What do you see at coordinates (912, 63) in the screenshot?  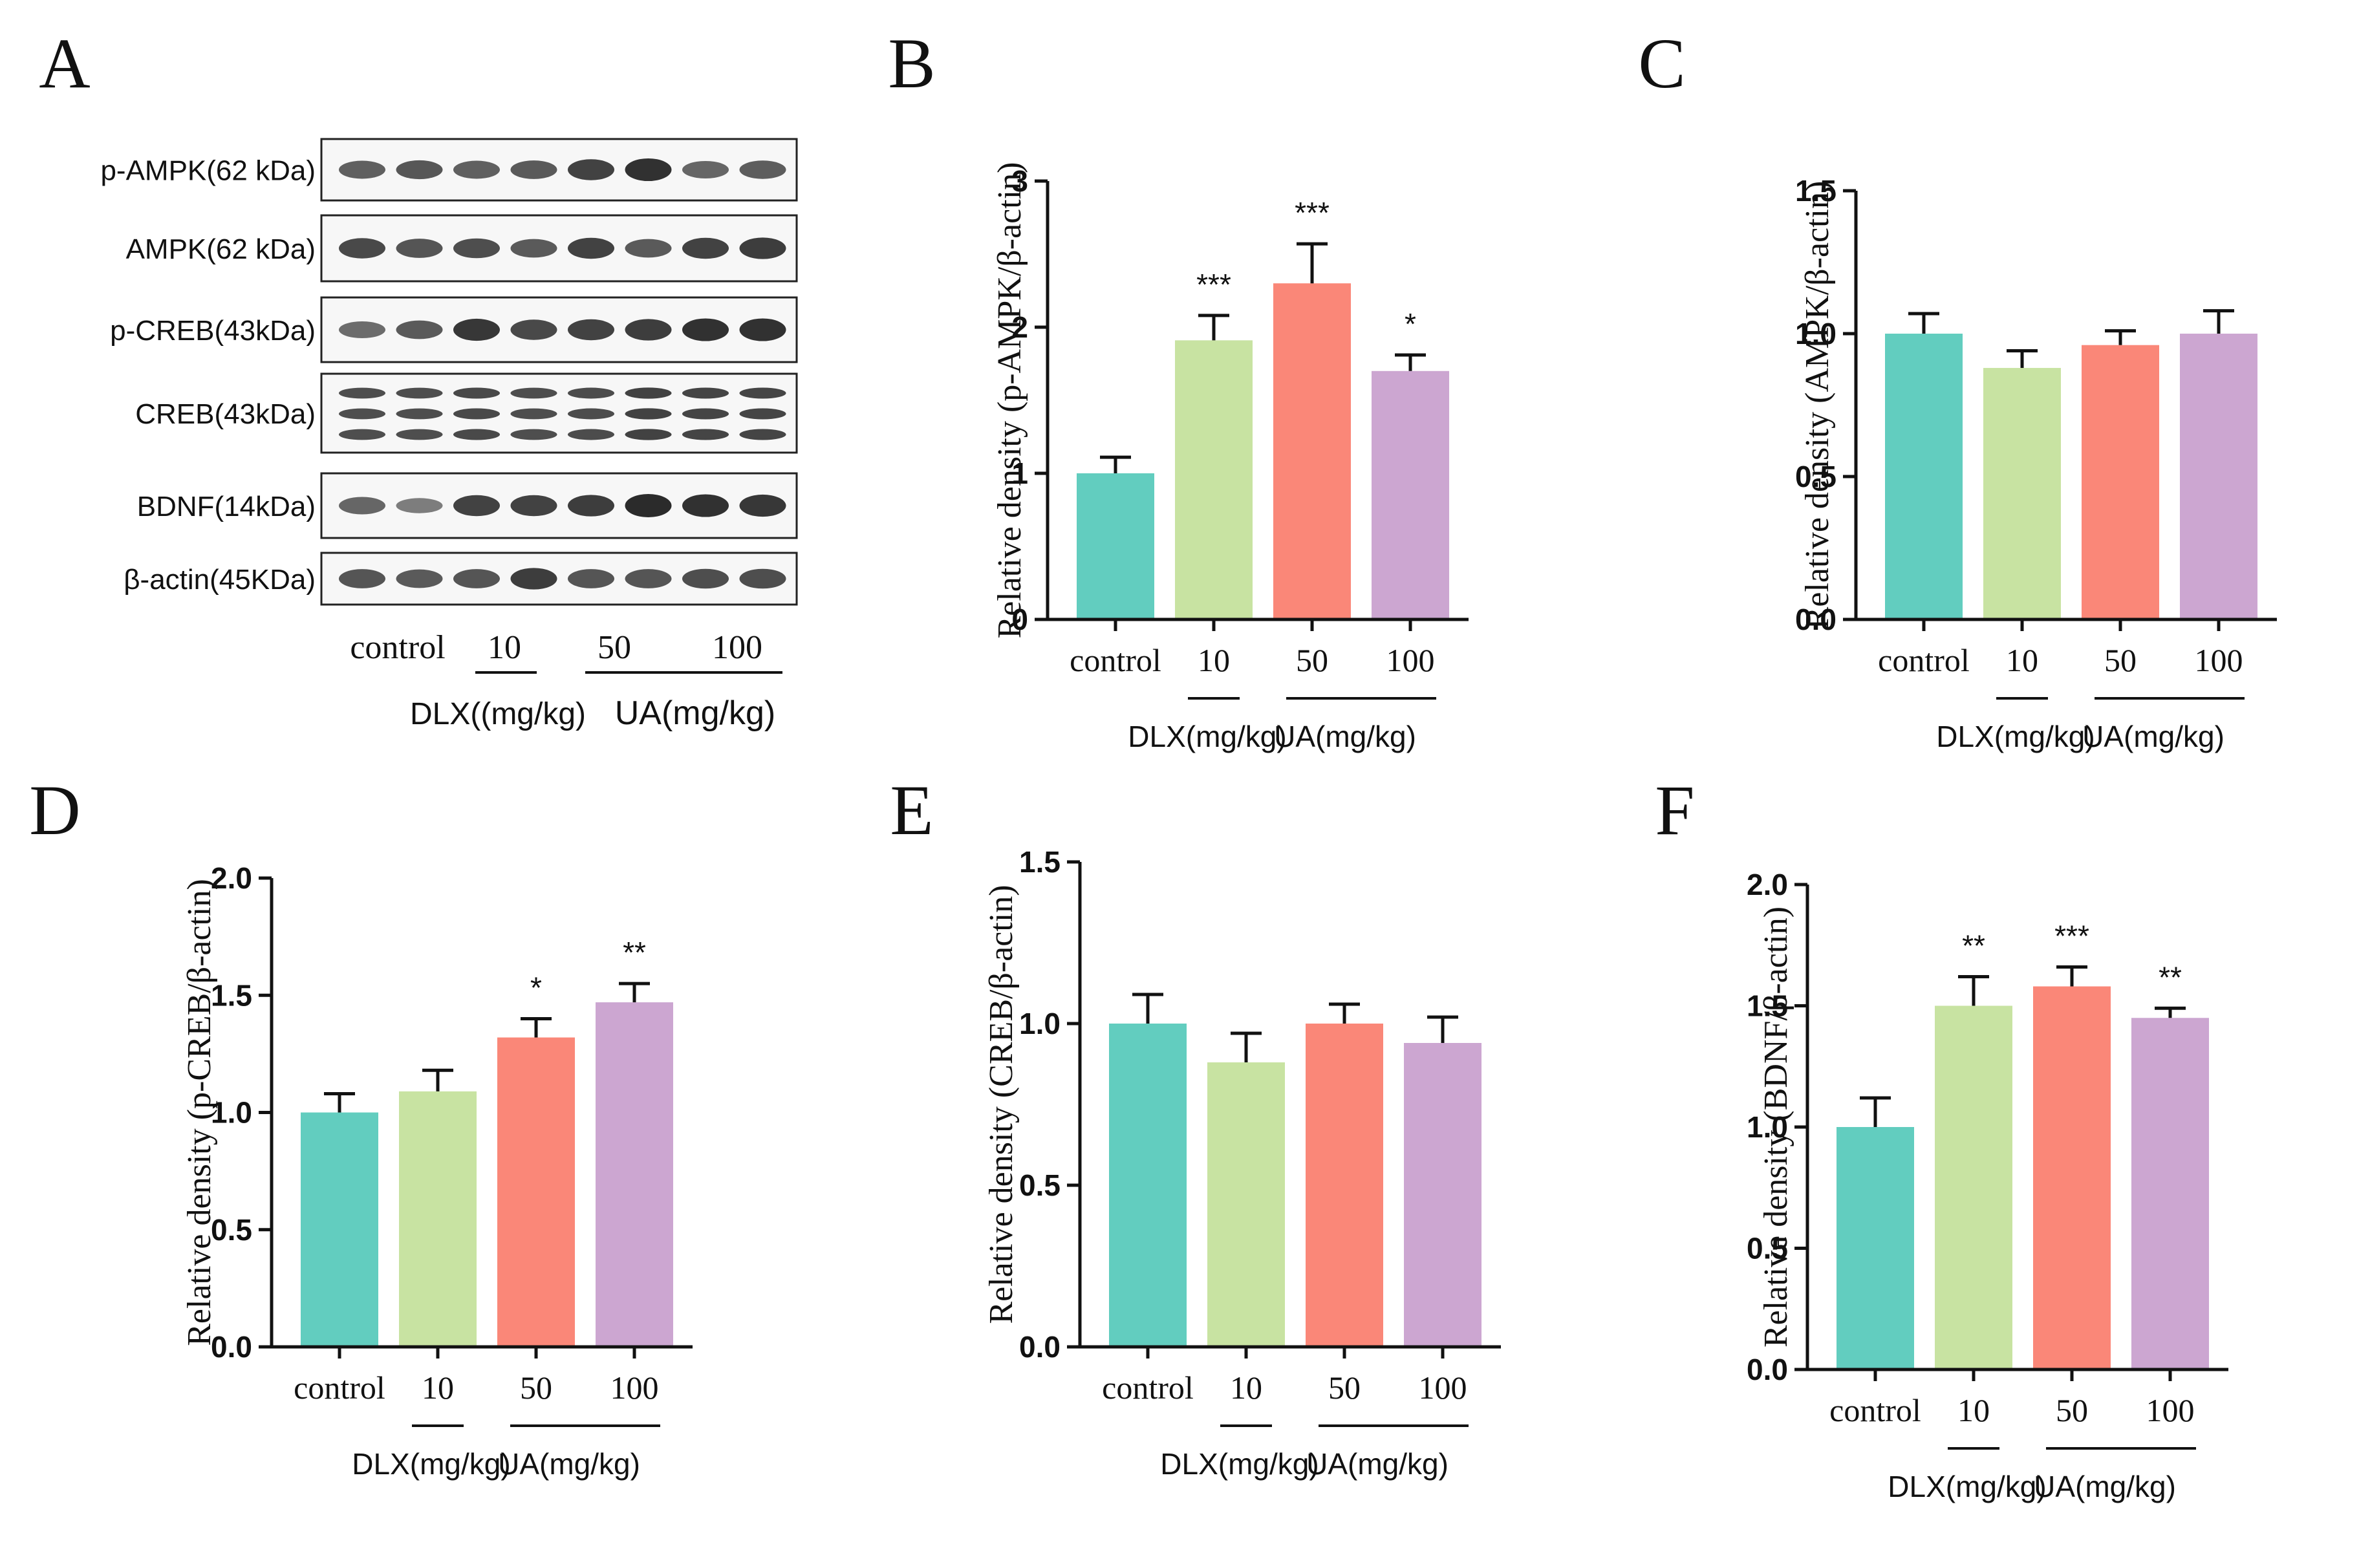 I see `panel-letter: B` at bounding box center [912, 63].